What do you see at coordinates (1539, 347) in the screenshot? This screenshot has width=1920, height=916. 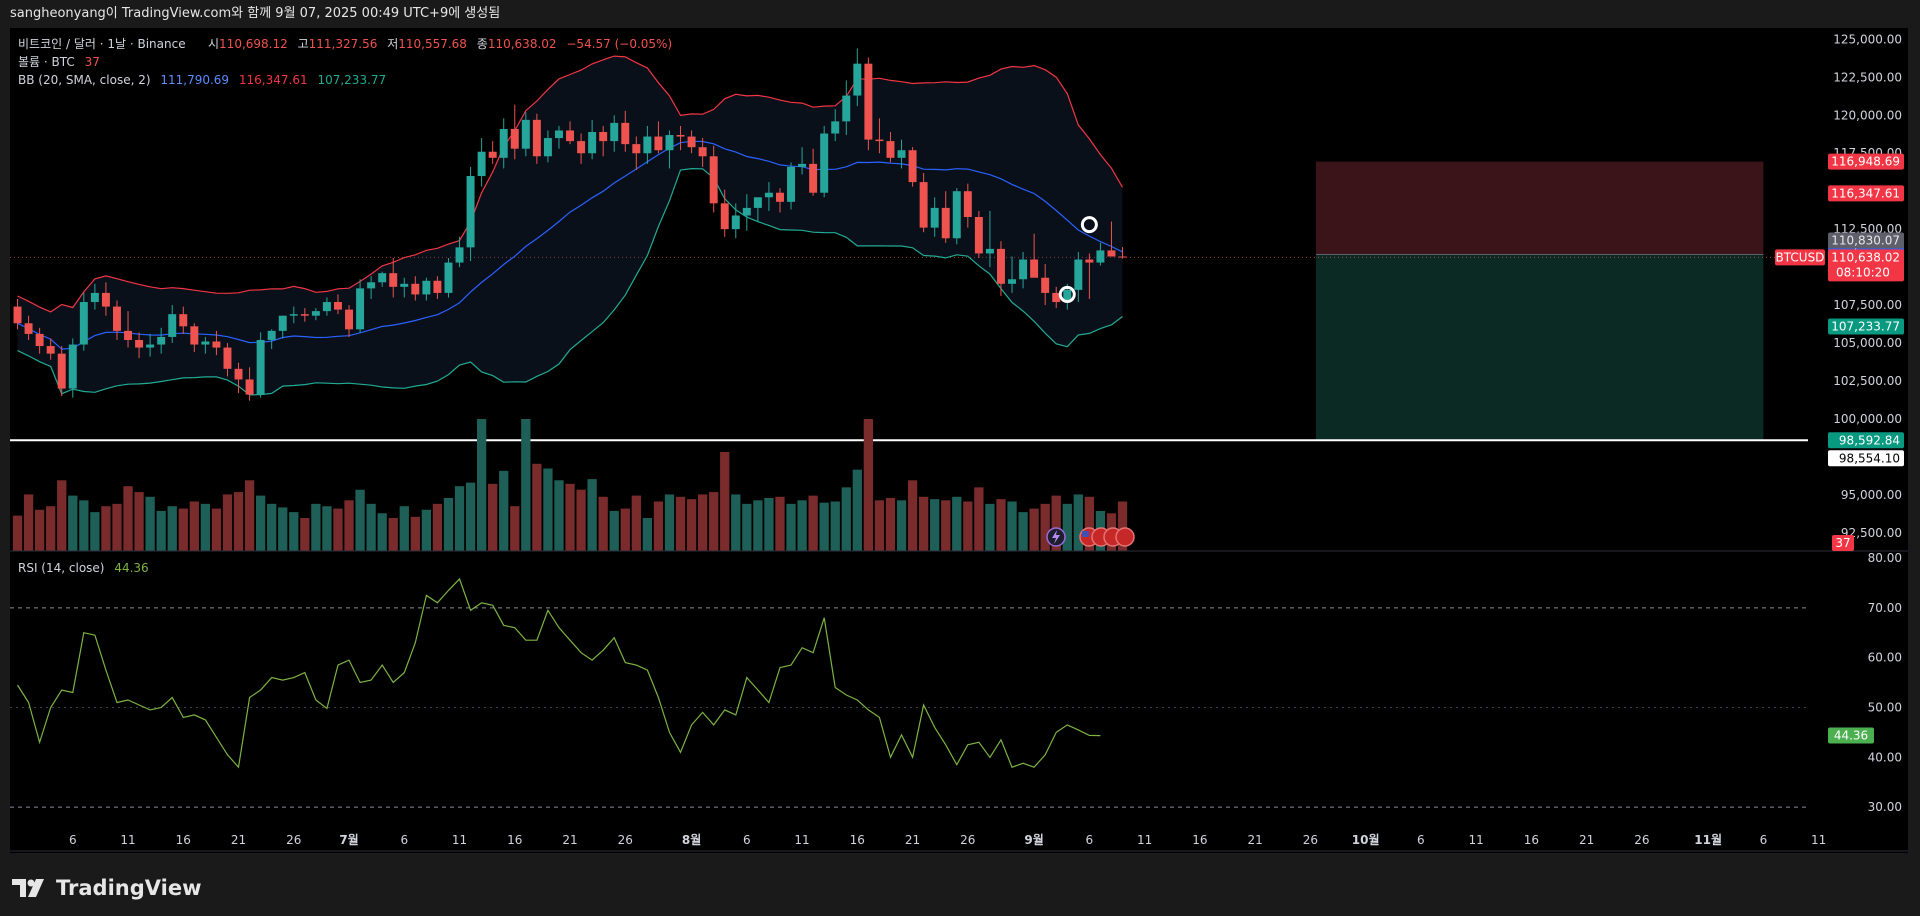 I see `take-profit-zone` at bounding box center [1539, 347].